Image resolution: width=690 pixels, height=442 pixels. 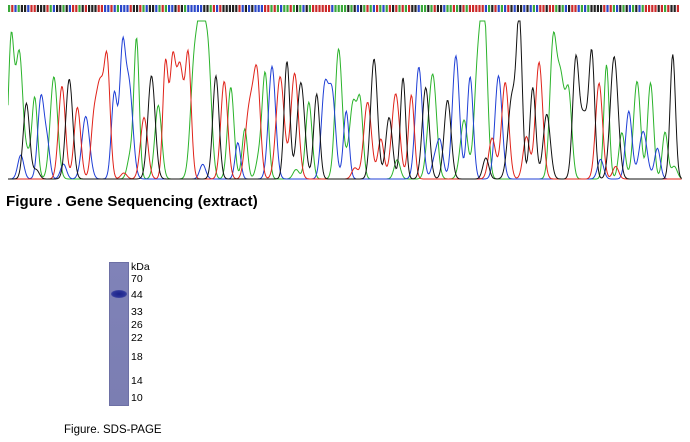 I want to click on base-call-strip, so click(x=345, y=9).